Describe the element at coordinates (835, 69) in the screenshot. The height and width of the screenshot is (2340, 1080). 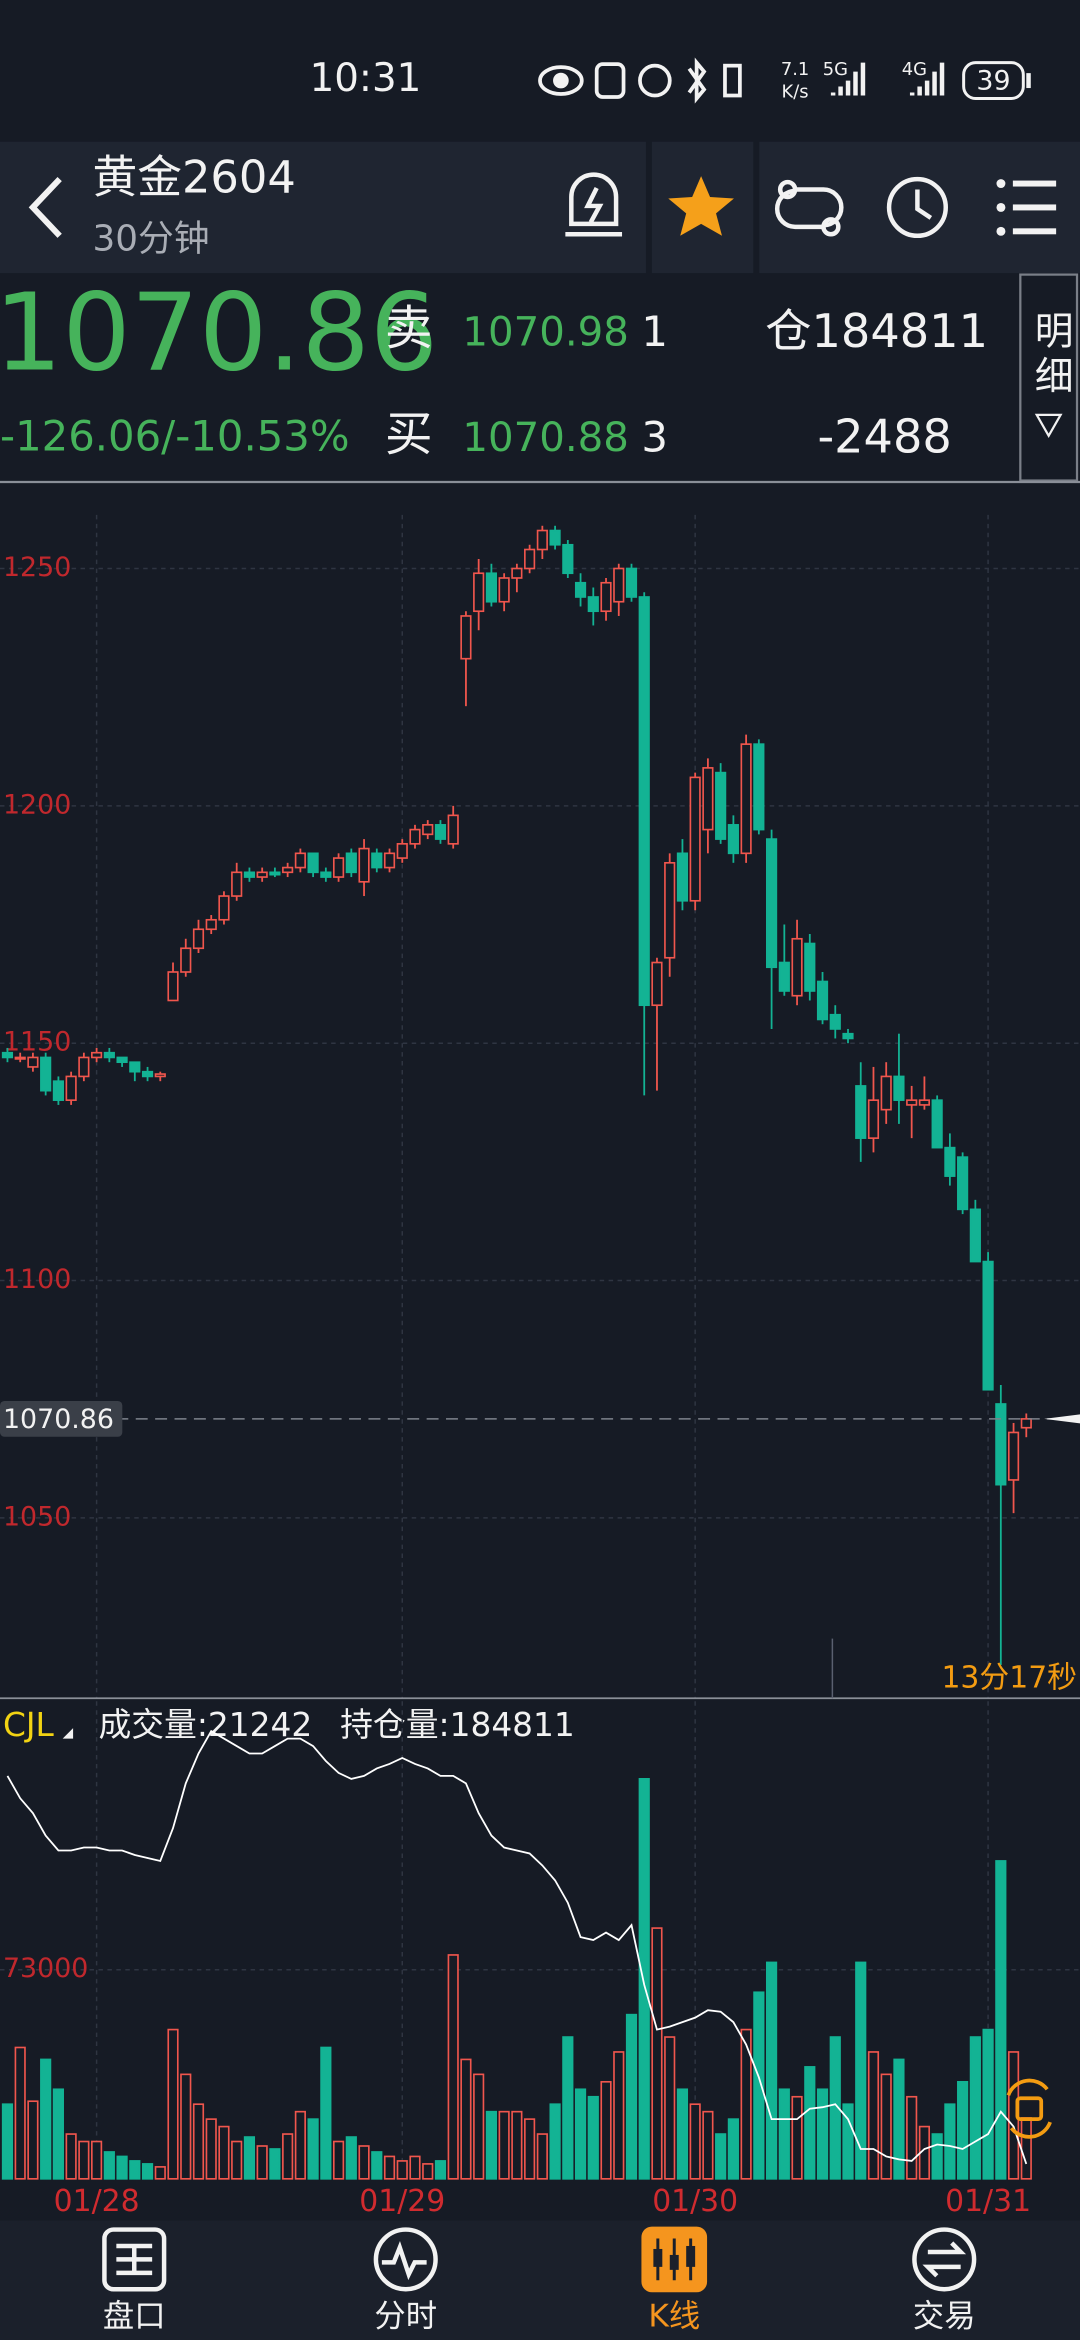
I see `signal-1-label: 5G` at that location.